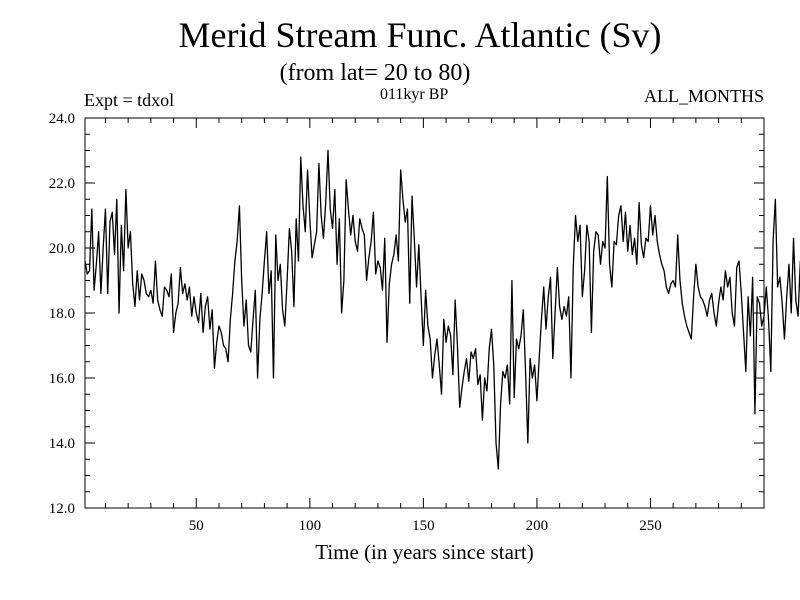  I want to click on y-tick-label: 24.0, so click(62, 119).